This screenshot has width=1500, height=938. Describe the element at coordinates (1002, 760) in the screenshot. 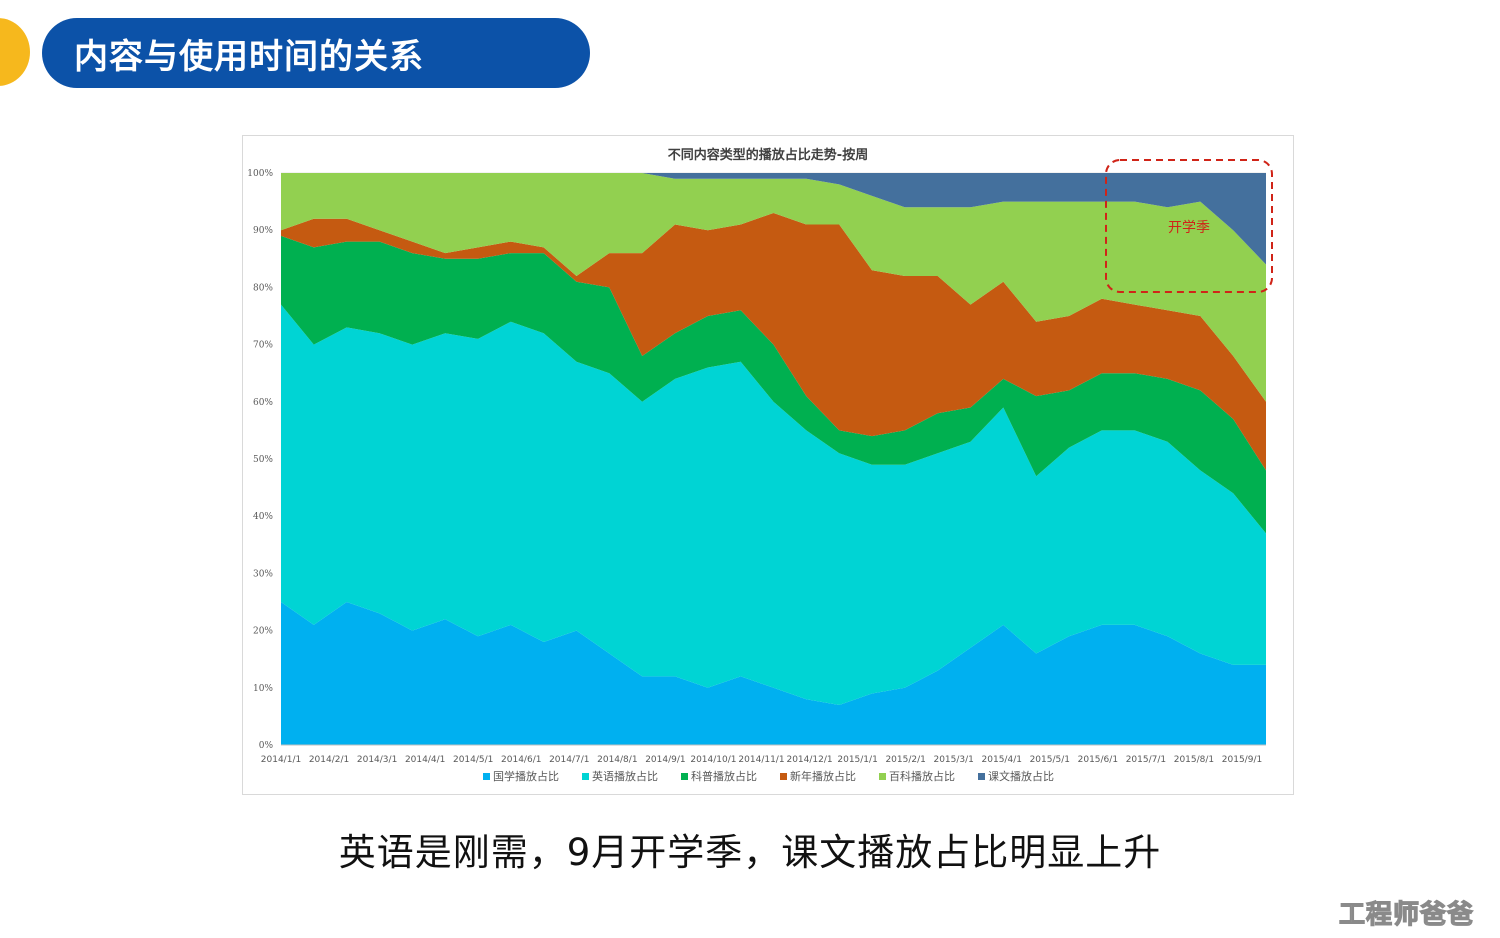

I see `x-tick-label: 2015/4/1` at that location.